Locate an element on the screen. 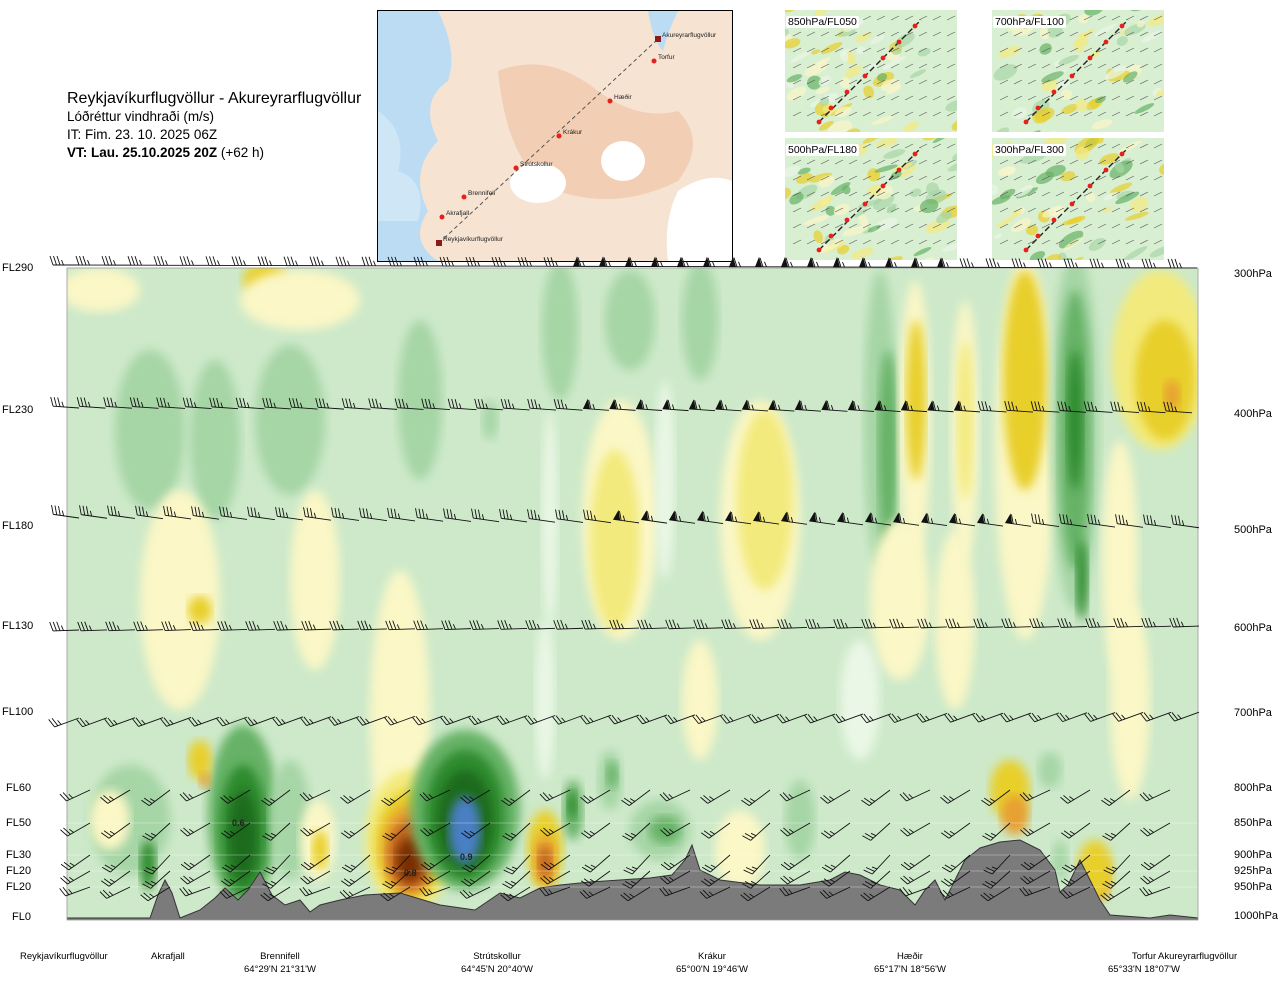  hpa-label-925: 925hPa is located at coordinates (1253, 871).